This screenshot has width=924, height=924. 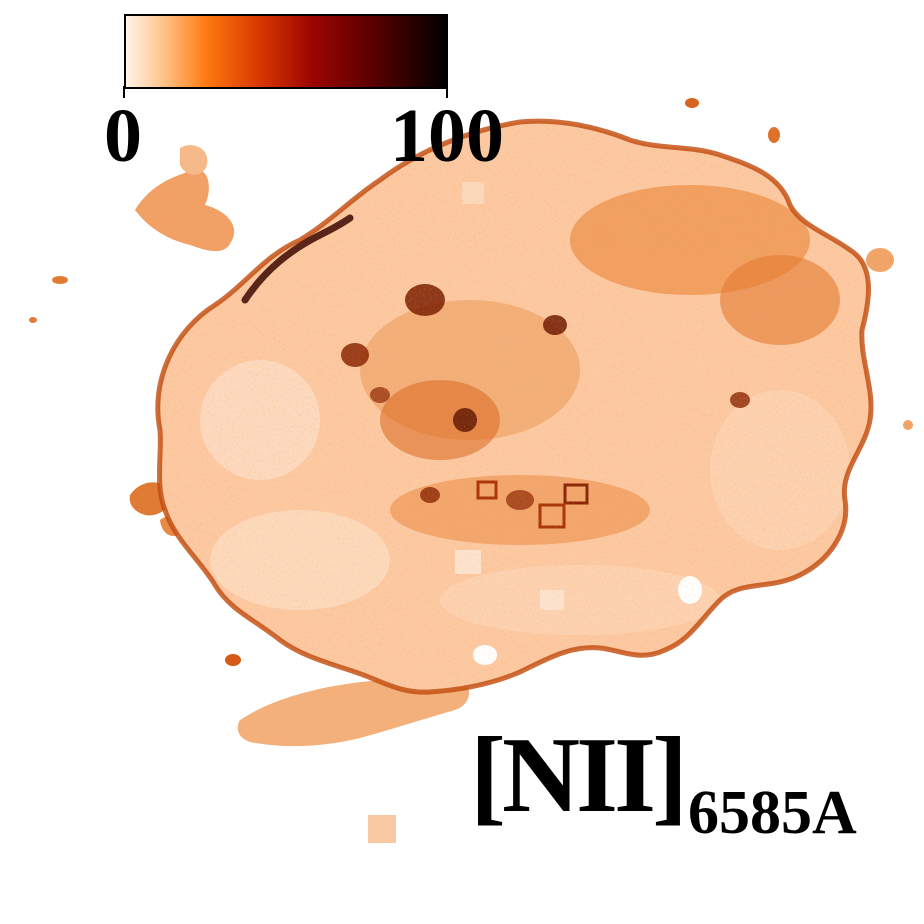 What do you see at coordinates (447, 92) in the screenshot?
I see `colorbar-tick-max` at bounding box center [447, 92].